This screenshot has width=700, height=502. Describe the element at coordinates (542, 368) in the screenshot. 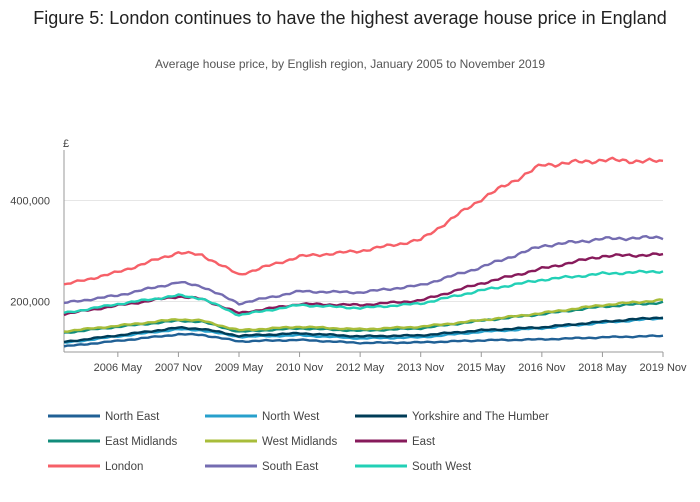

I see `x-tick-label: 2016 Nov` at that location.